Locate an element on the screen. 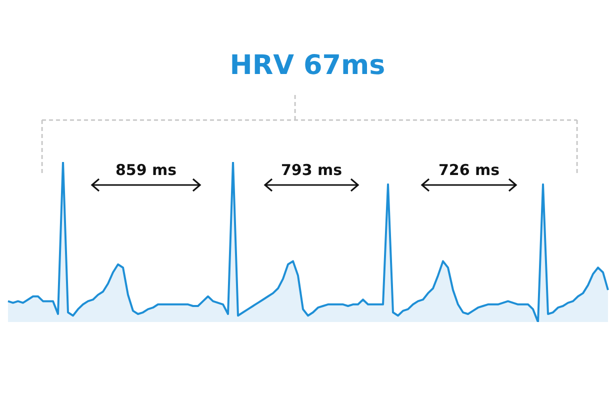 The width and height of the screenshot is (615, 393). chart-title: HRV 67ms is located at coordinates (307, 65).